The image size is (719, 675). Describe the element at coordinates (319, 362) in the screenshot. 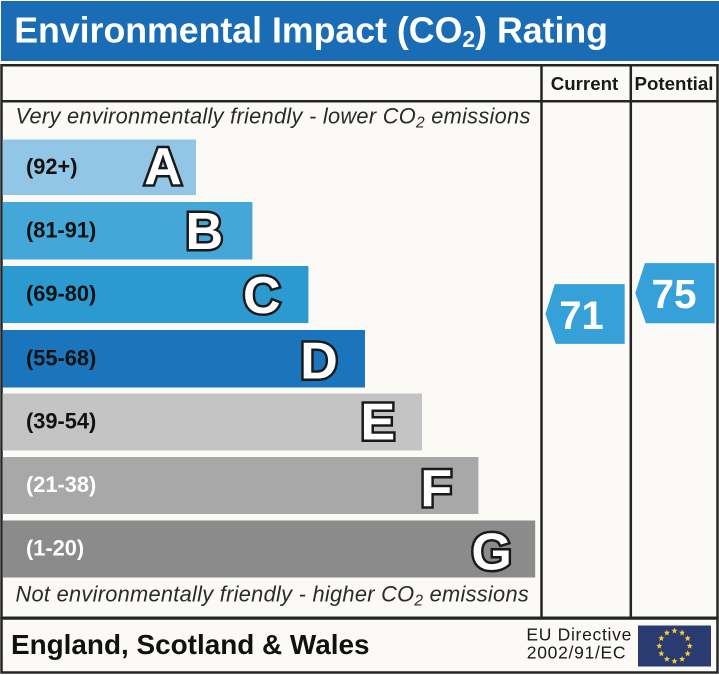

I see `svg-text: D` at that location.